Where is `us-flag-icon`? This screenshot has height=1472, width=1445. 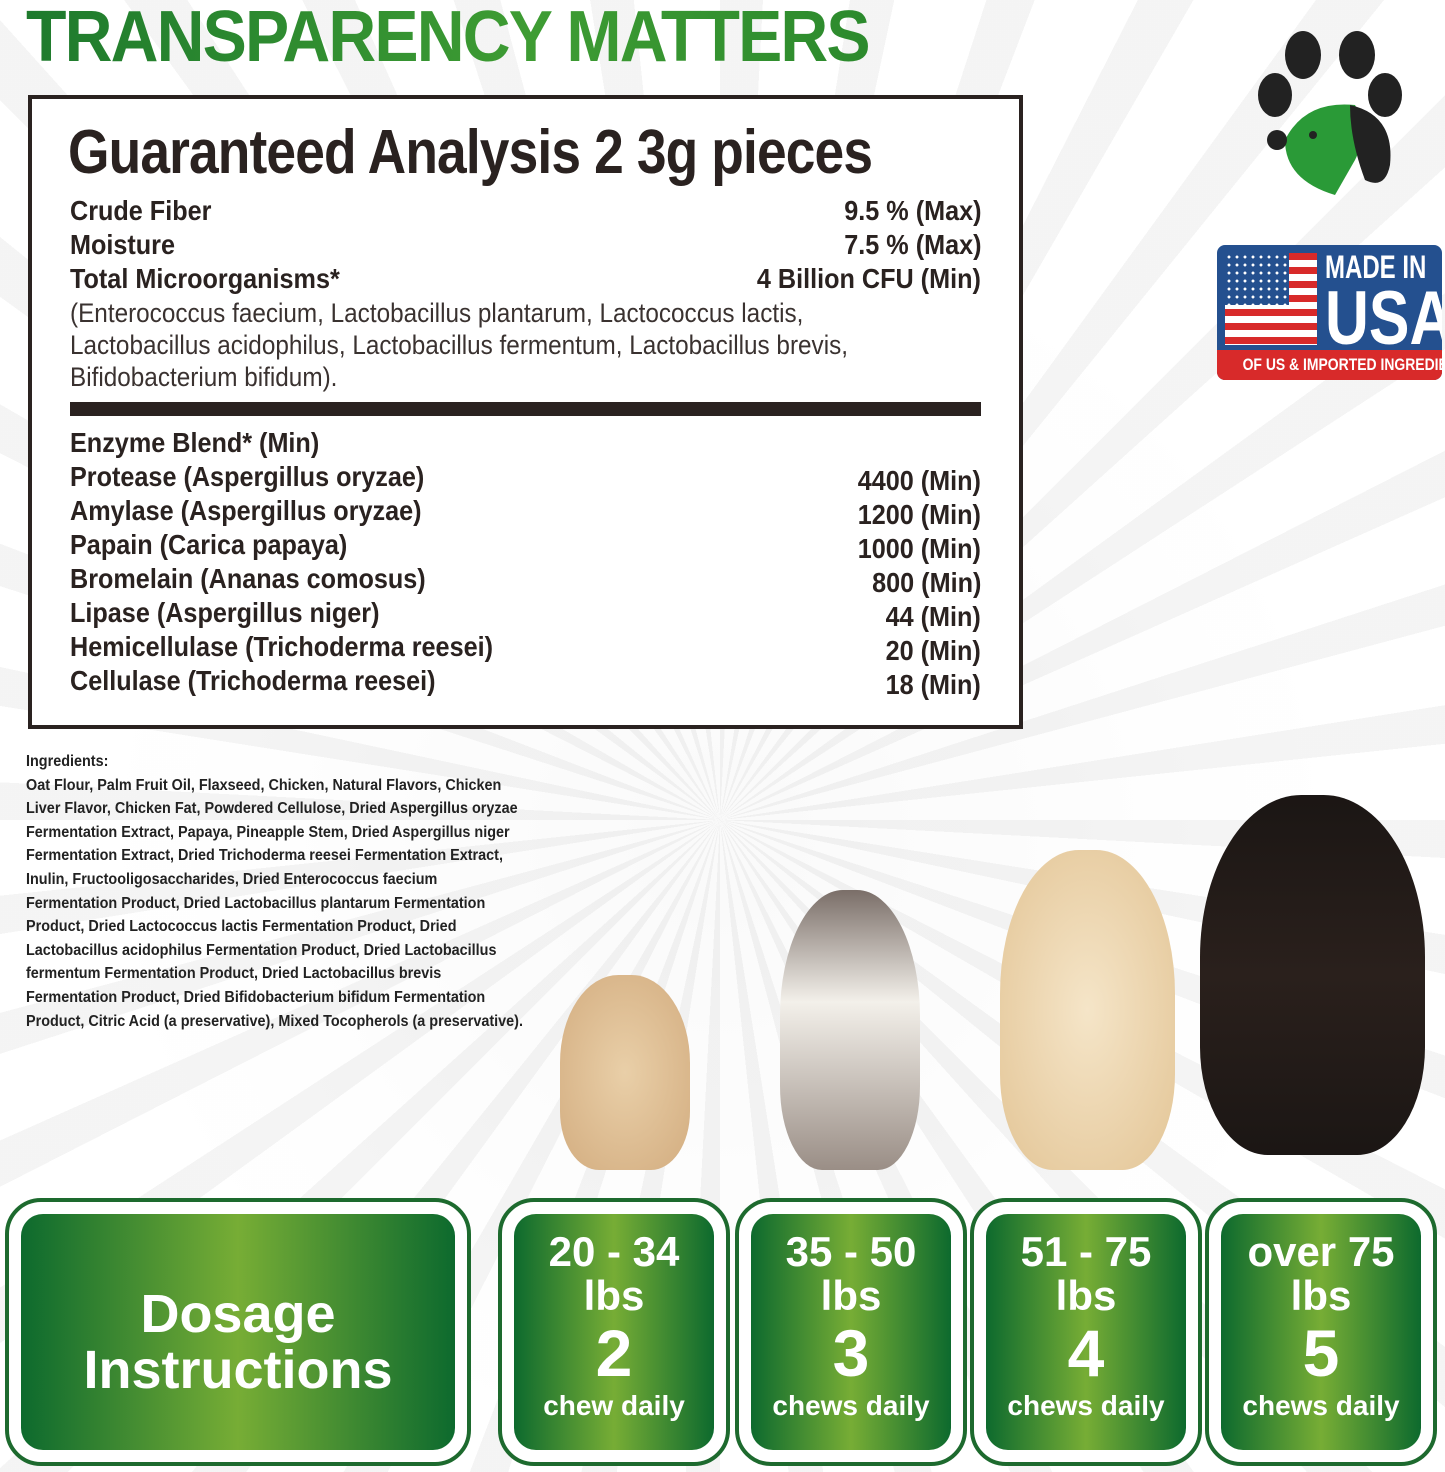 us-flag-icon is located at coordinates (1271, 299).